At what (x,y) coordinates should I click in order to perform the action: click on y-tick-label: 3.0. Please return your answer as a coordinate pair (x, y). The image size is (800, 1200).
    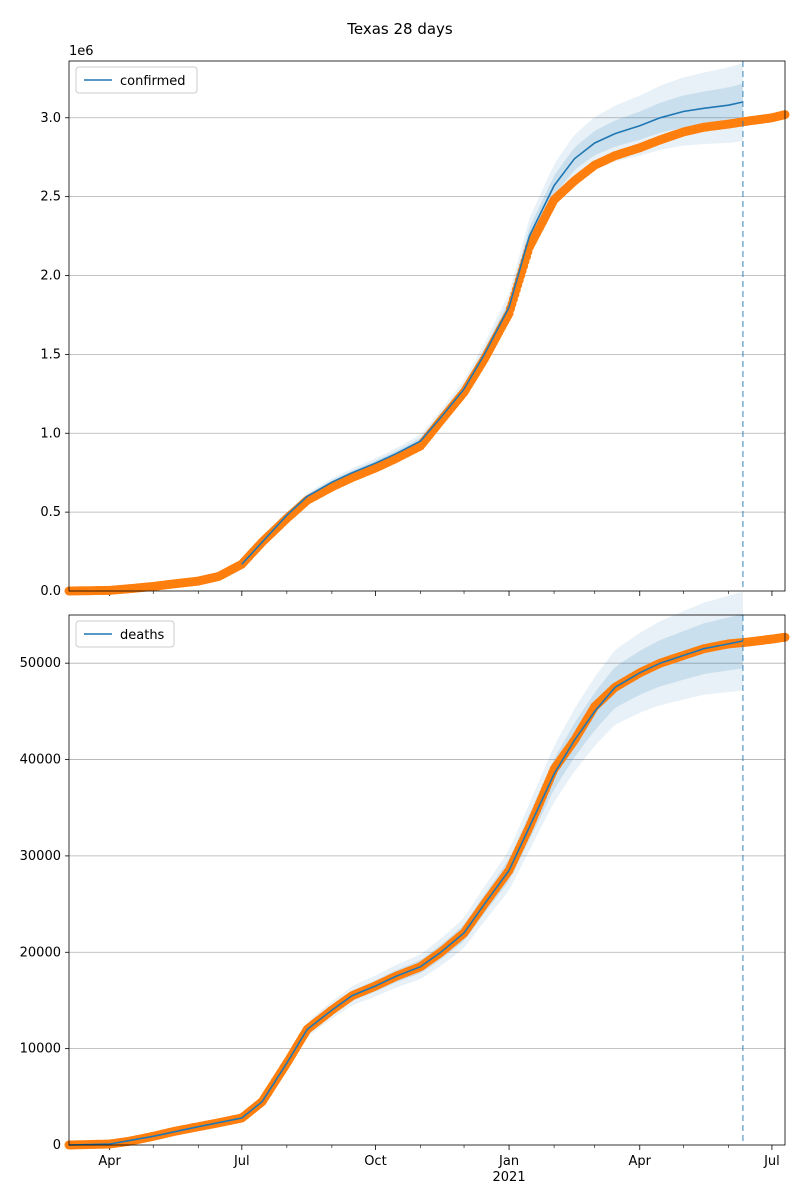
    Looking at the image, I should click on (50, 118).